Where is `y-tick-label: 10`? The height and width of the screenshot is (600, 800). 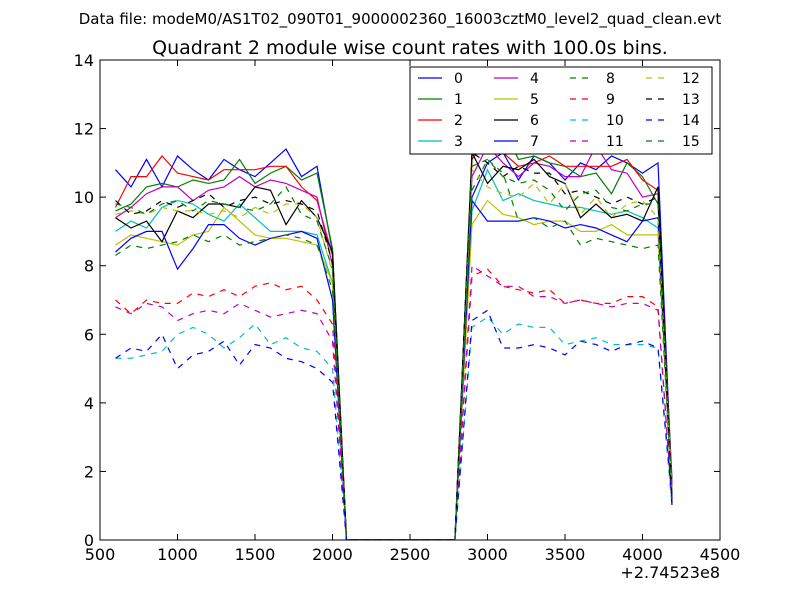 y-tick-label: 10 is located at coordinates (84, 197).